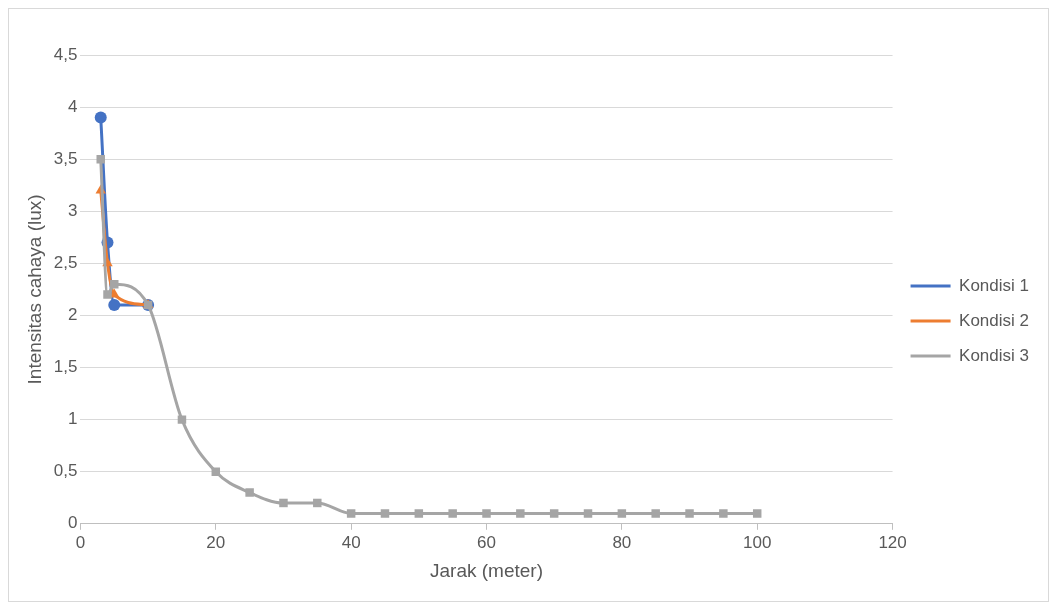 The height and width of the screenshot is (612, 1059). Describe the element at coordinates (65, 471) in the screenshot. I see `y-tick-label: 0,5` at that location.